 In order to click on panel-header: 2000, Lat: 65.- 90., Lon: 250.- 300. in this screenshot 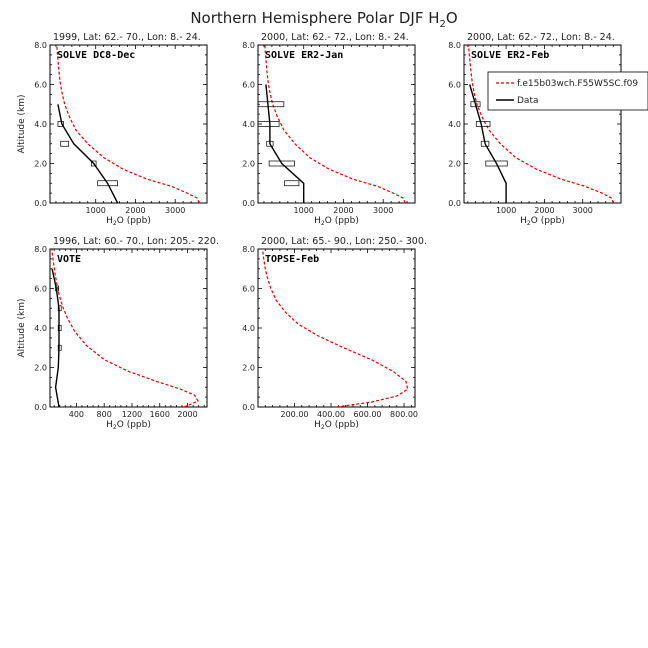, I will do `click(344, 241)`.